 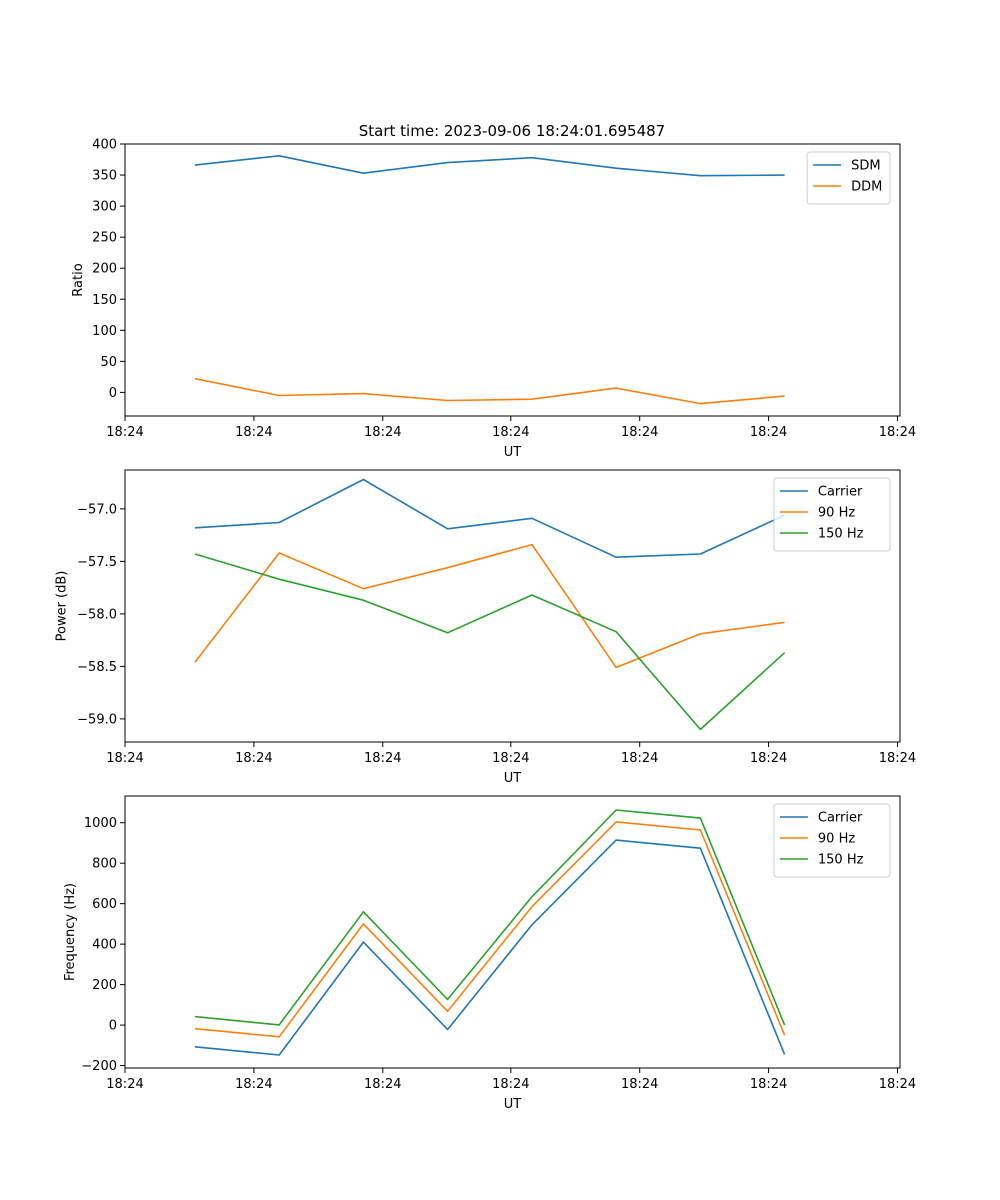 What do you see at coordinates (104, 300) in the screenshot?
I see `y-tick-label: 150` at bounding box center [104, 300].